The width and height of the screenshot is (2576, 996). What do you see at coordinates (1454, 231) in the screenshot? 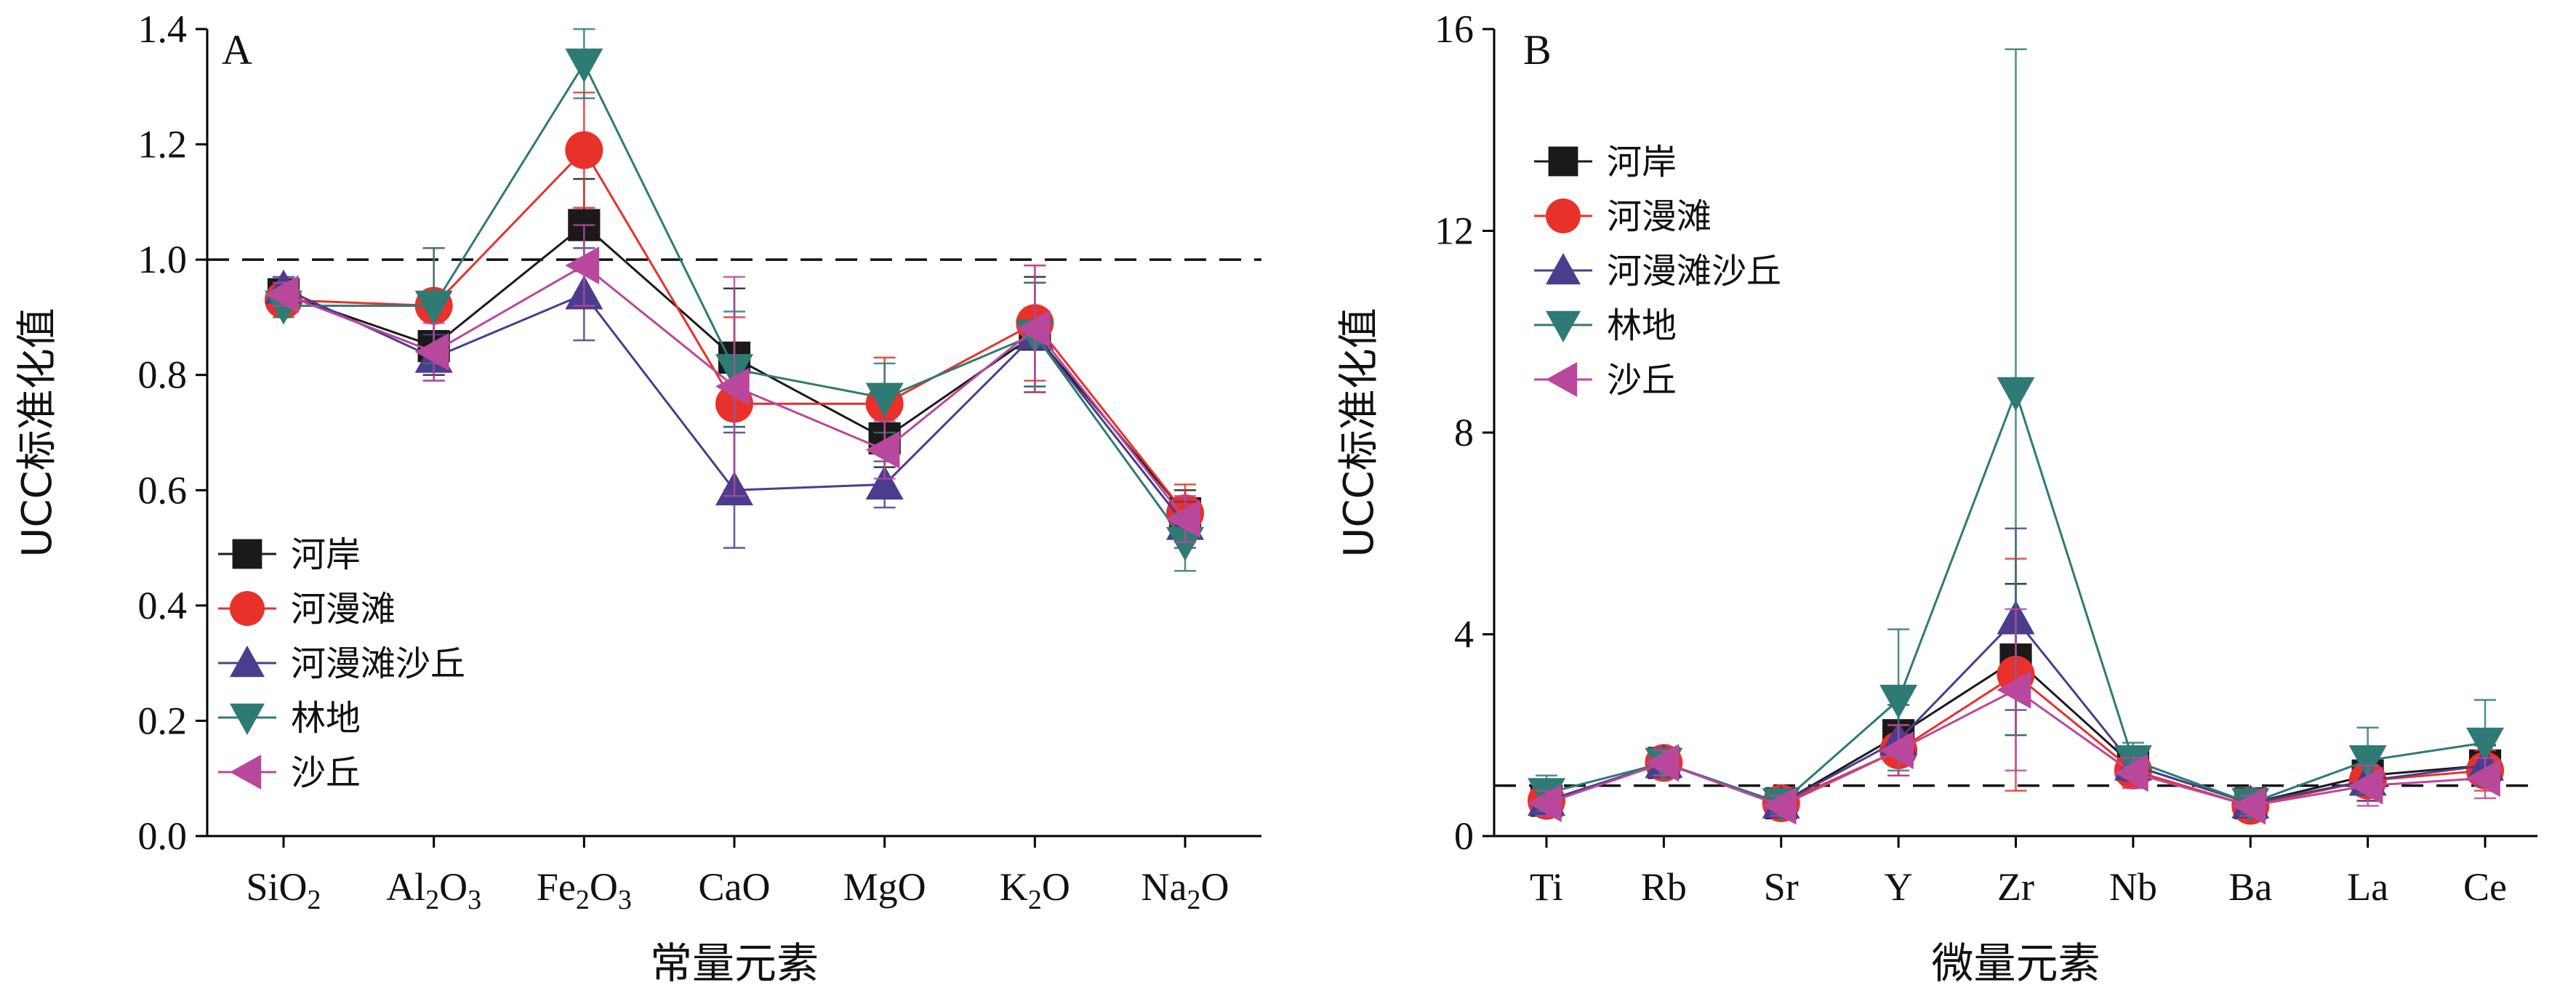
I see `y-tick-label: 12` at bounding box center [1454, 231].